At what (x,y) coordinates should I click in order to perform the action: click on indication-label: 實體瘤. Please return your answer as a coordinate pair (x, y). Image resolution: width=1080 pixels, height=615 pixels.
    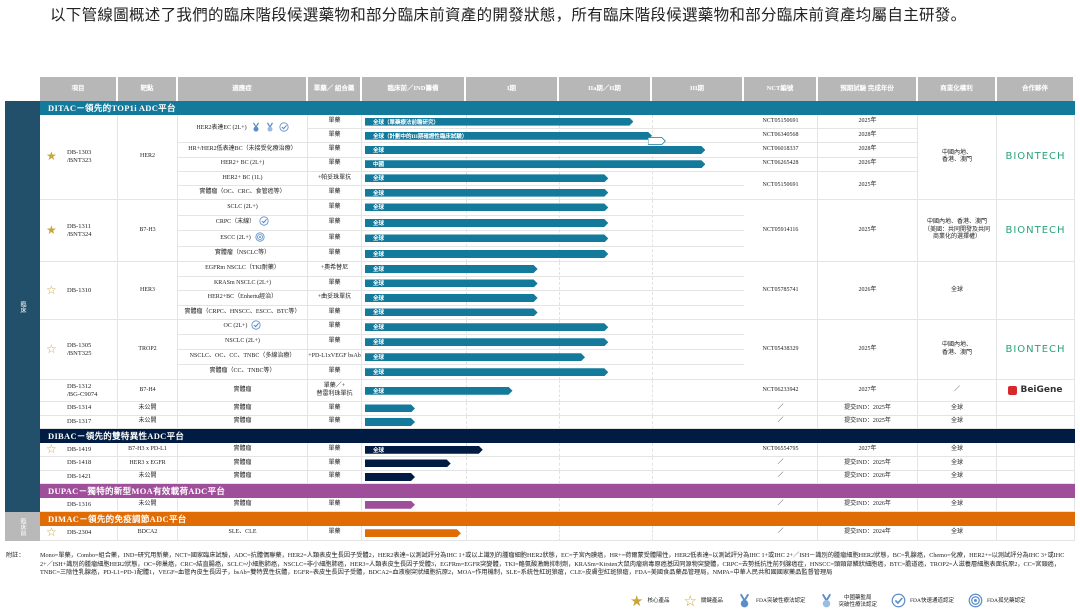
    Looking at the image, I should click on (242, 448).